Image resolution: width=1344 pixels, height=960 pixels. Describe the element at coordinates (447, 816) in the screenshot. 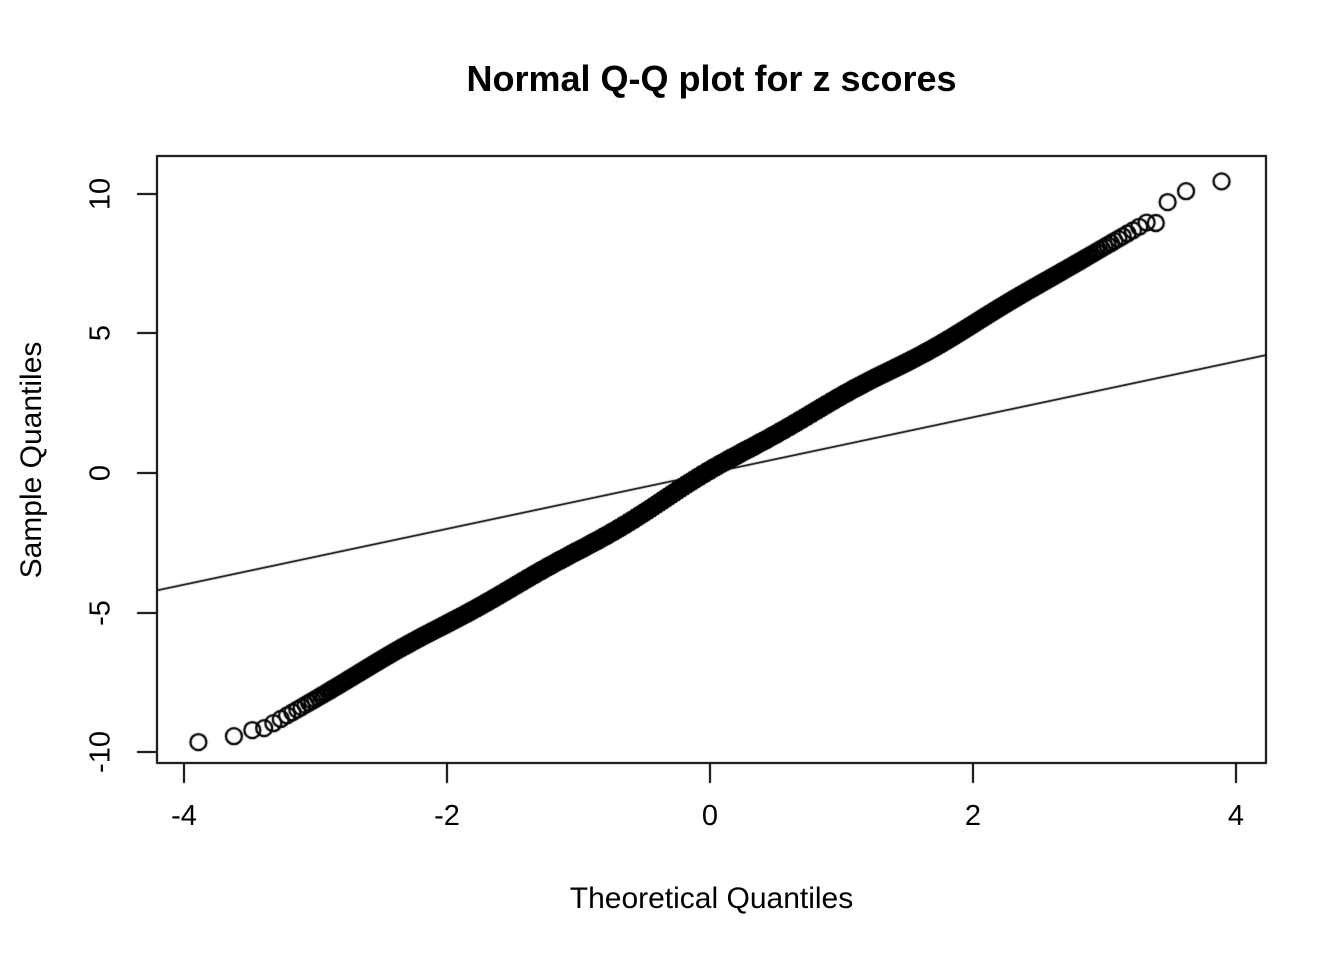

I see `x-tick-label: -2` at that location.